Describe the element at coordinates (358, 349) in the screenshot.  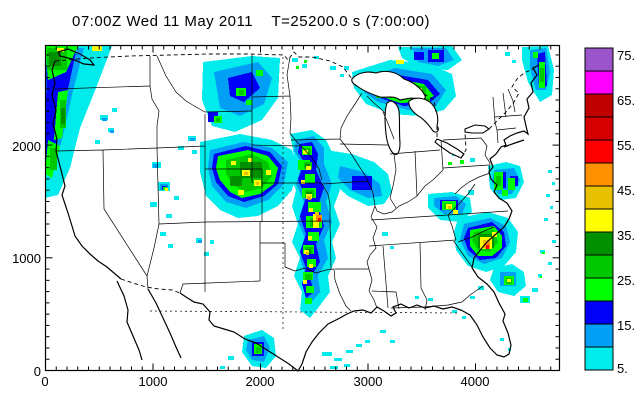
I see `echoes-gulf-coast` at that location.